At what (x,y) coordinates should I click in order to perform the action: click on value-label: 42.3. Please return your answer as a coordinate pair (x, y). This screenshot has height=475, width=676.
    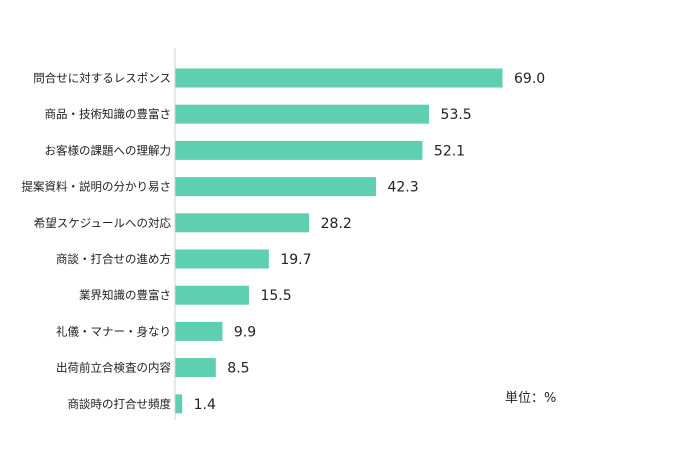
    Looking at the image, I should click on (402, 188).